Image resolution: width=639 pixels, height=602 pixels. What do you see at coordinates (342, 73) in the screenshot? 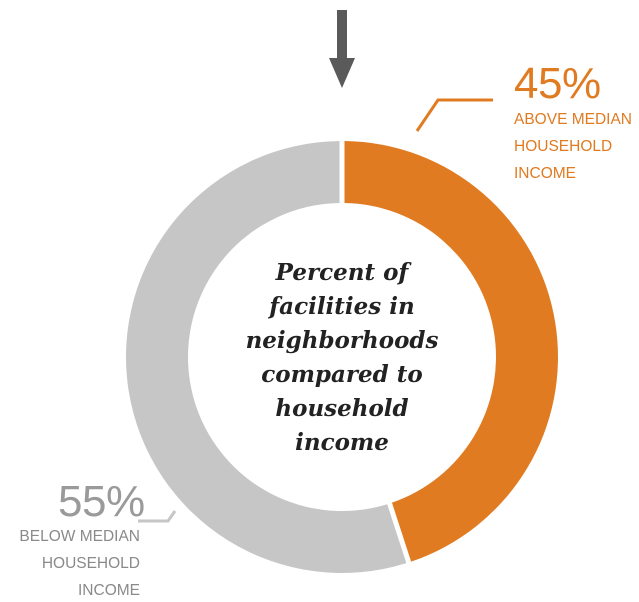
I see `arrow-head` at bounding box center [342, 73].